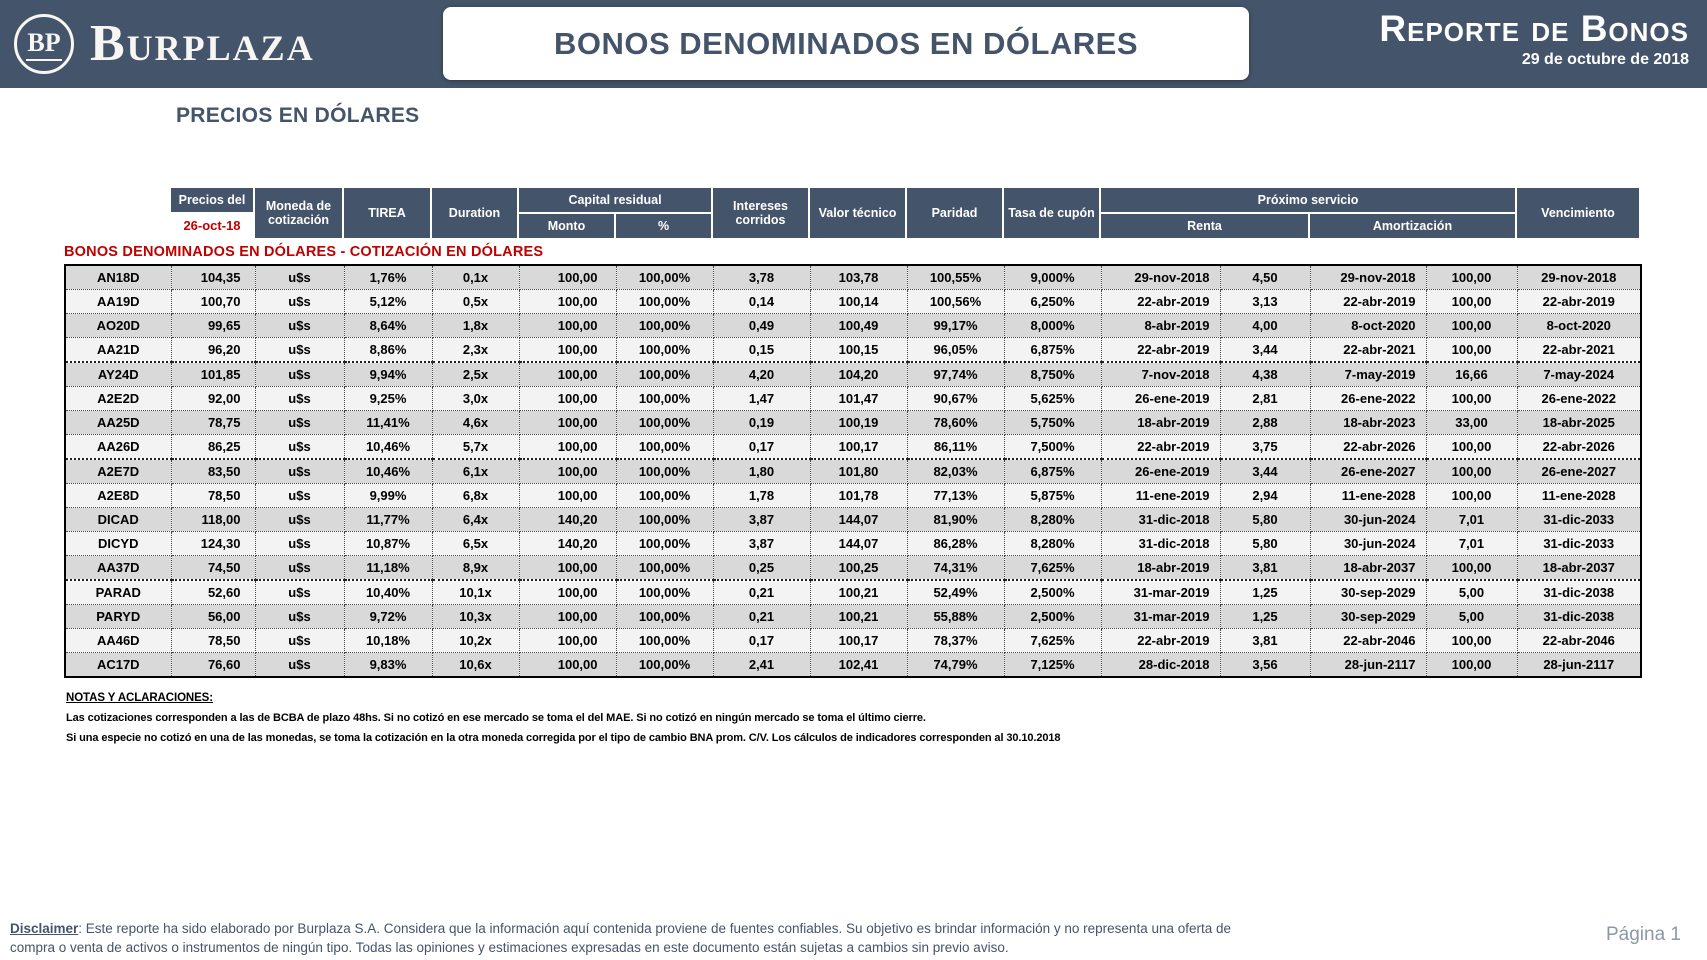 The width and height of the screenshot is (1707, 960). I want to click on cell-renta-monto: 3,81, so click(1265, 640).